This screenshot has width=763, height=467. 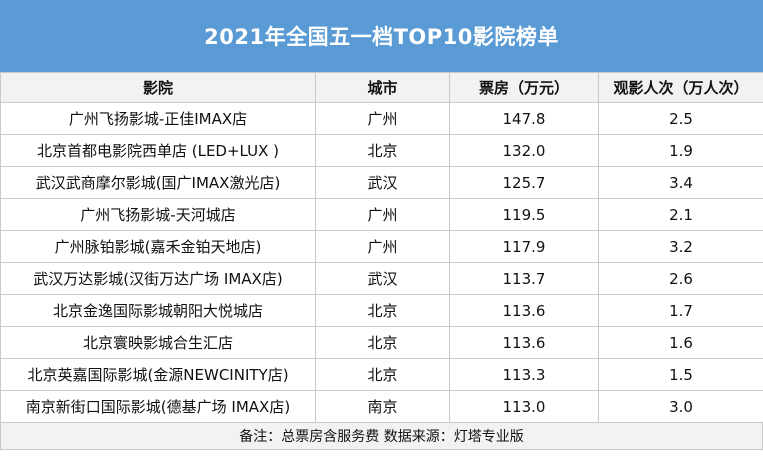 I want to click on box-office-cell: 125.7, so click(x=524, y=182).